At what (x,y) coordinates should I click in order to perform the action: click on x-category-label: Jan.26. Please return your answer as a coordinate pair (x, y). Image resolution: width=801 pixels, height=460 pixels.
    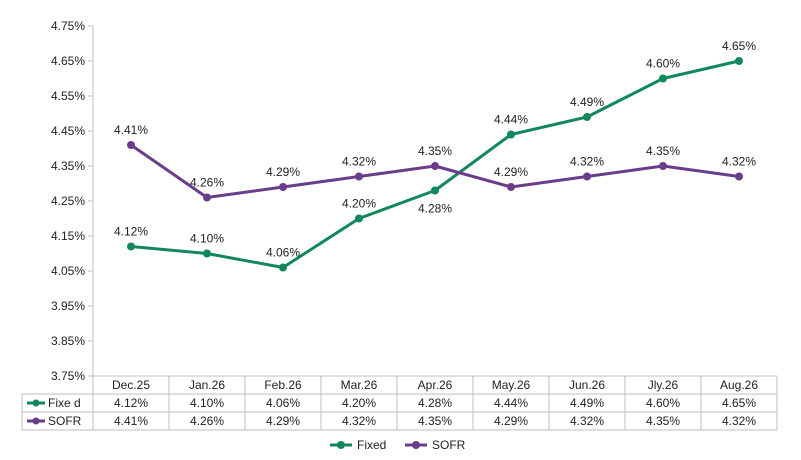
    Looking at the image, I should click on (207, 385).